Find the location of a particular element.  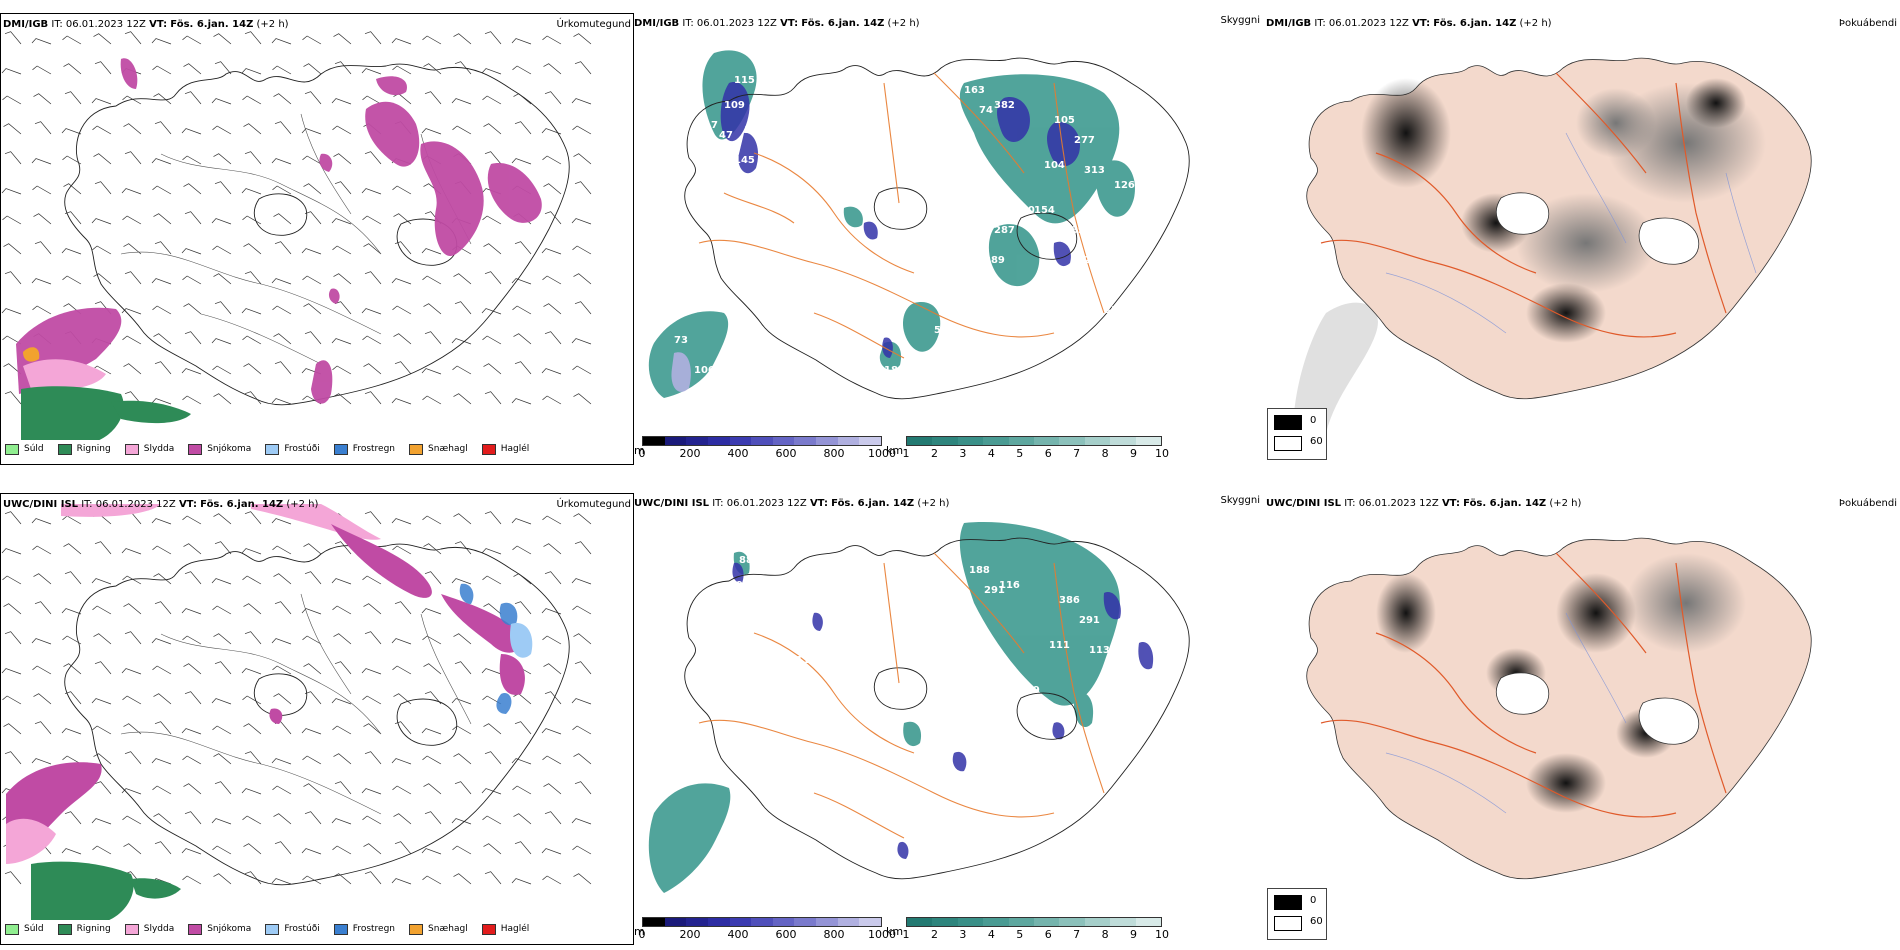

visibility-value: 206 is located at coordinates (749, 640).